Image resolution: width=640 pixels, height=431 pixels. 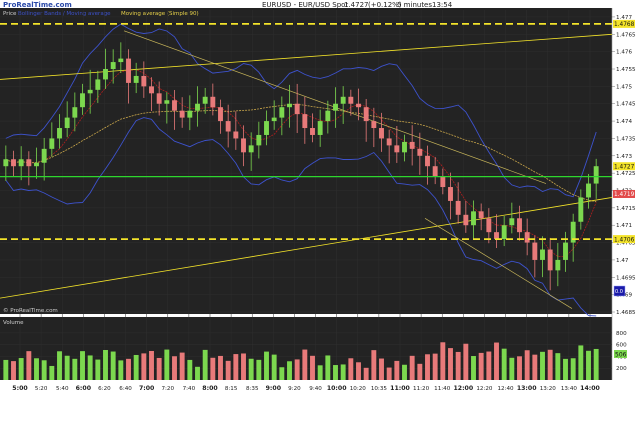 What do you see at coordinates (337, 388) in the screenshot?
I see `time-label: 10:00` at bounding box center [337, 388].